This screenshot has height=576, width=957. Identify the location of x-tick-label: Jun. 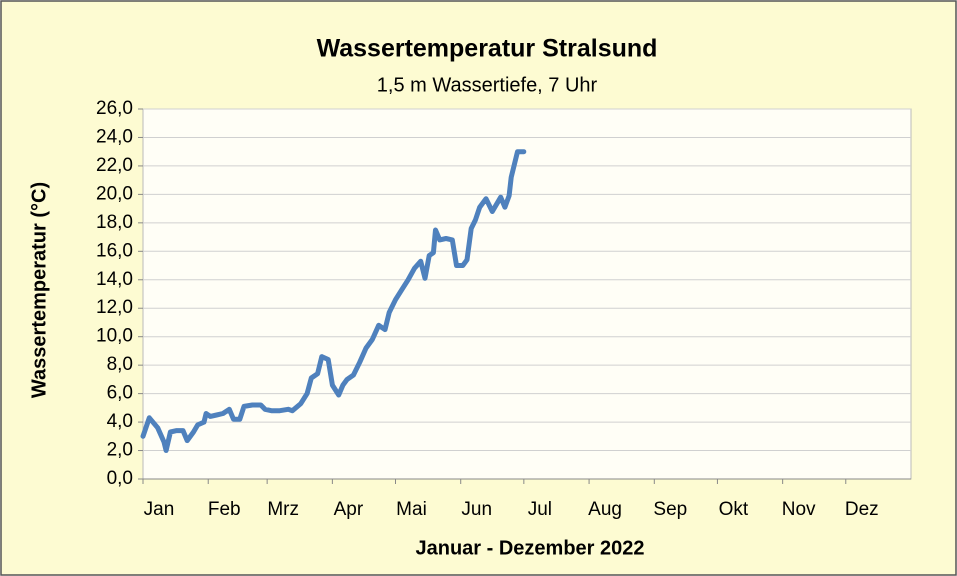
(476, 509).